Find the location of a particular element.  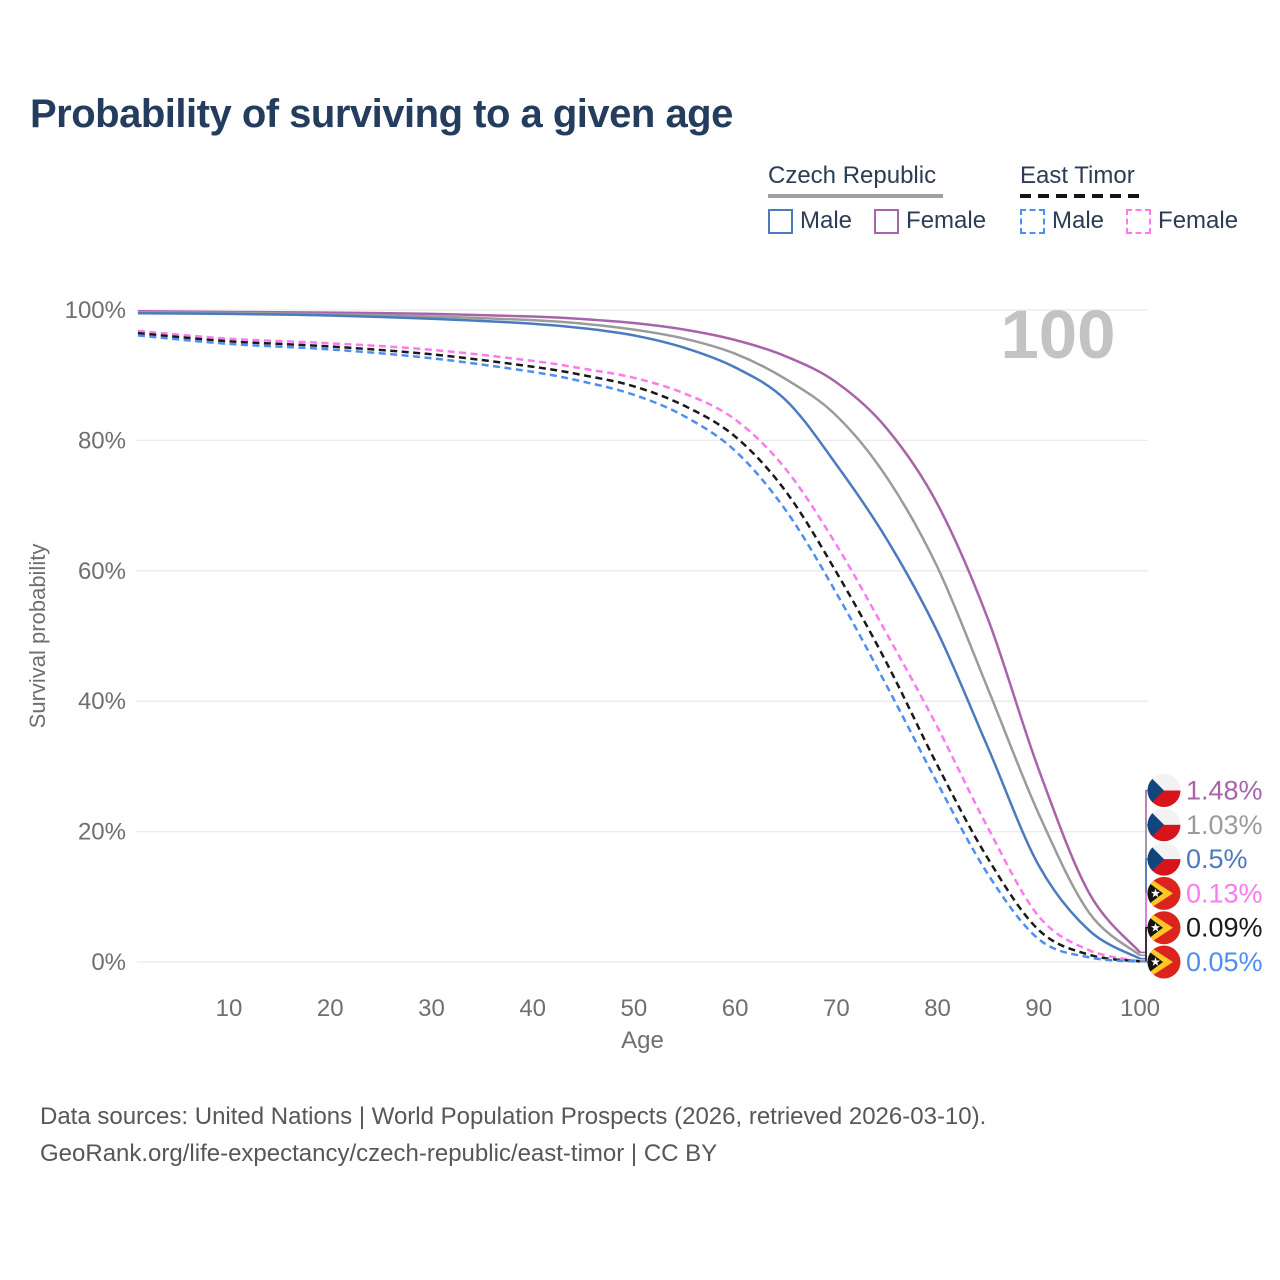

legend-group-east-timor: East Timor Male Female is located at coordinates (1129, 198).